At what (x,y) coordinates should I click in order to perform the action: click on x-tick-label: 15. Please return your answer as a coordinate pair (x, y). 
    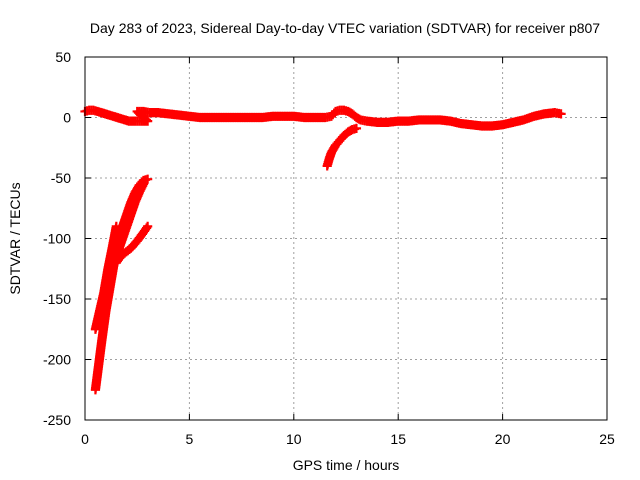
    Looking at the image, I should click on (398, 439).